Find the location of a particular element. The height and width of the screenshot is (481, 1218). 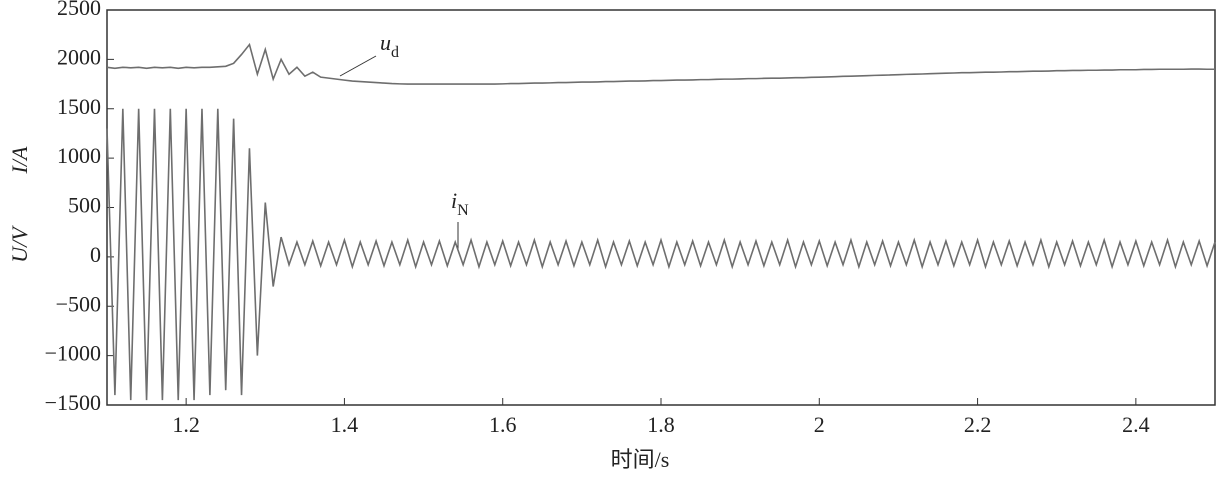

series-line is located at coordinates (660, 63).